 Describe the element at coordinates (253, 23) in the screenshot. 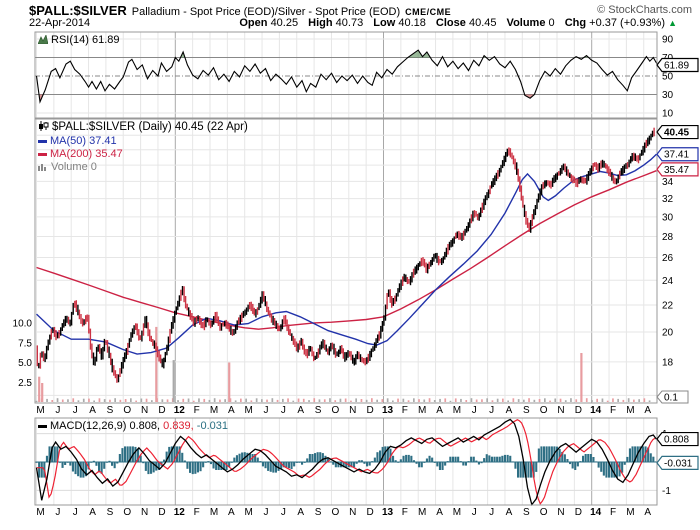

I see `open-label: Open` at that location.